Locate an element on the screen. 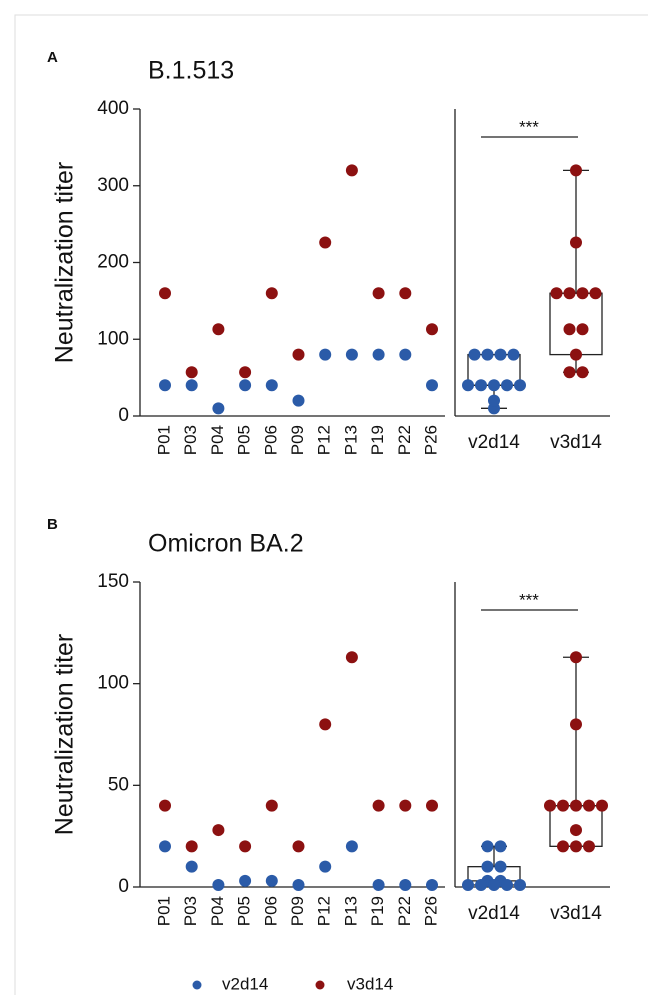 The width and height of the screenshot is (648, 1000). y-tick-label: 200 is located at coordinates (113, 262).